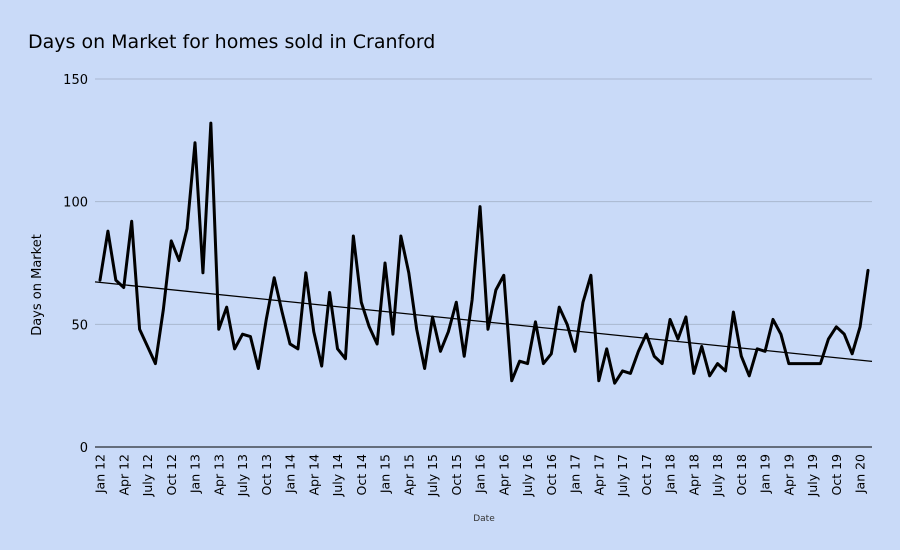  I want to click on x-tick-label: Oct 18, so click(741, 475).